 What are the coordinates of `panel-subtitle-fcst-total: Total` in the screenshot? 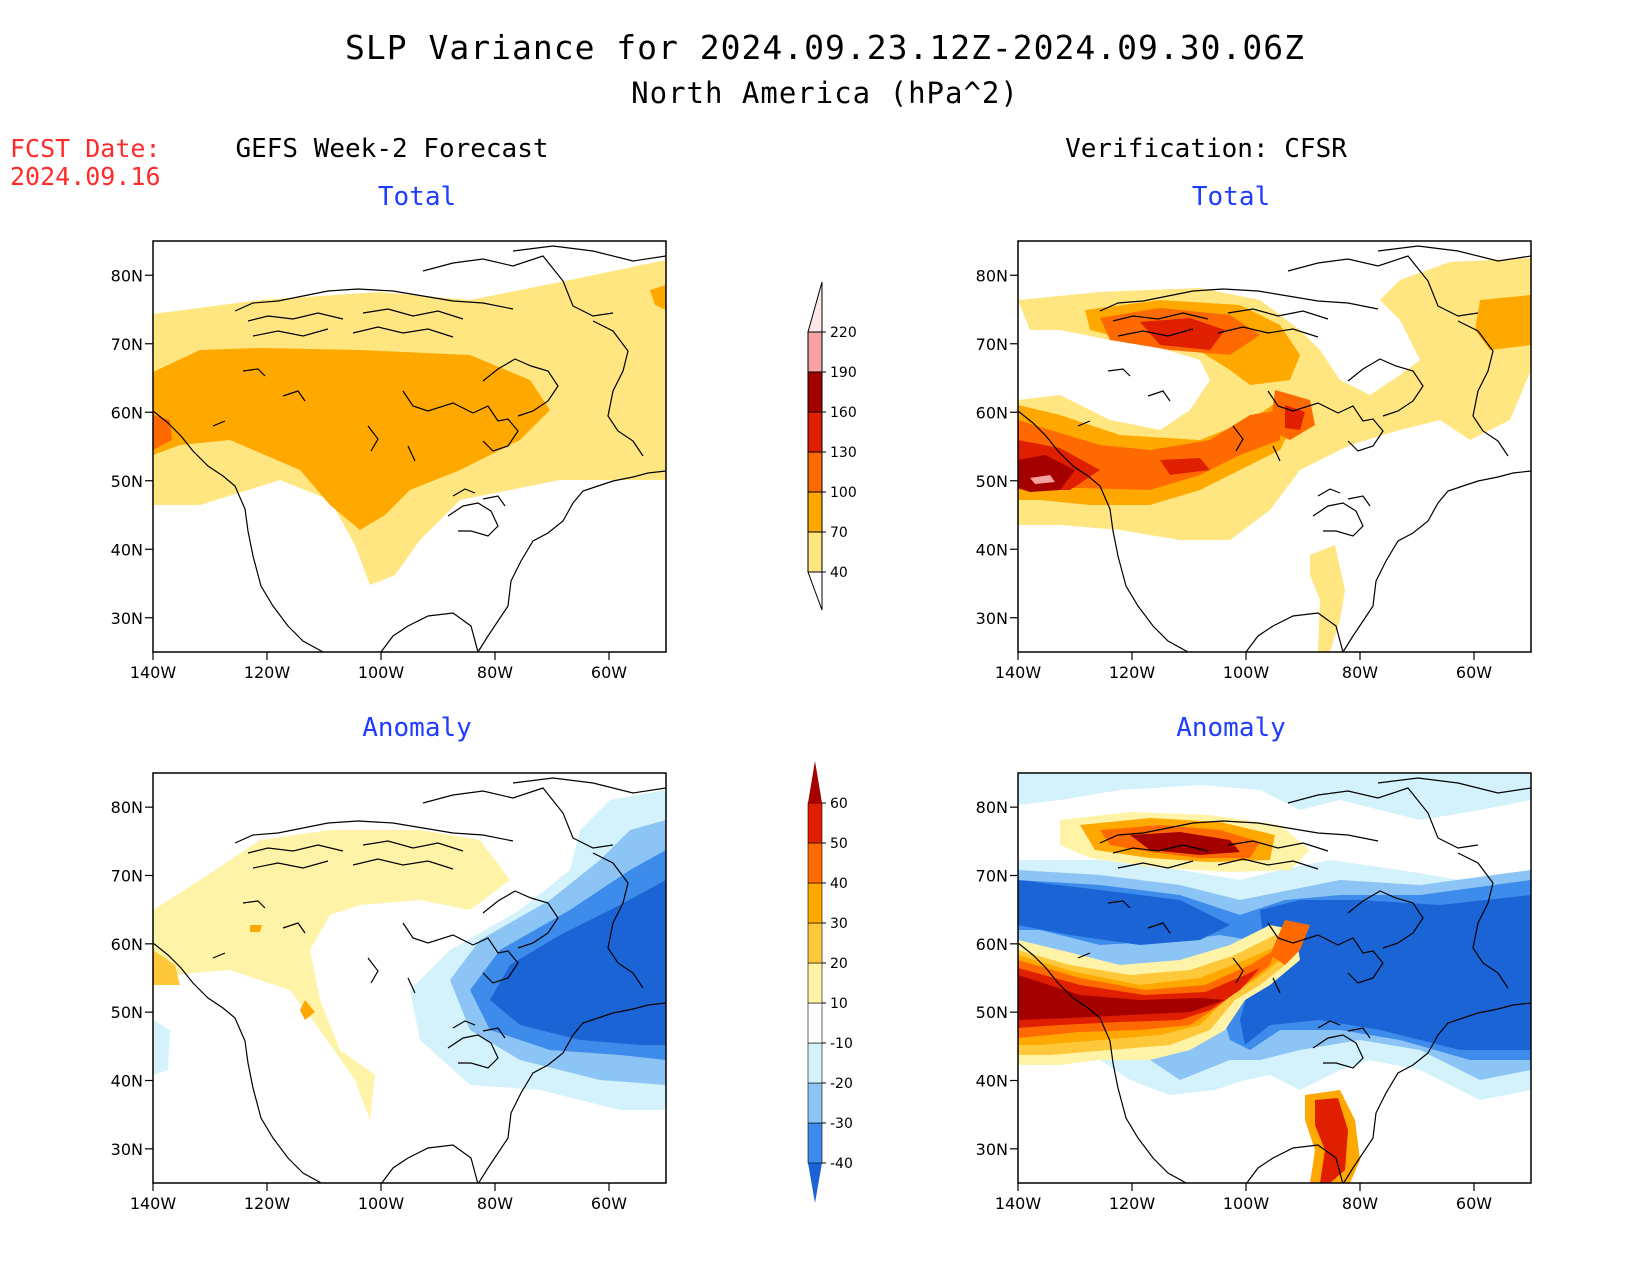 It's located at (417, 197).